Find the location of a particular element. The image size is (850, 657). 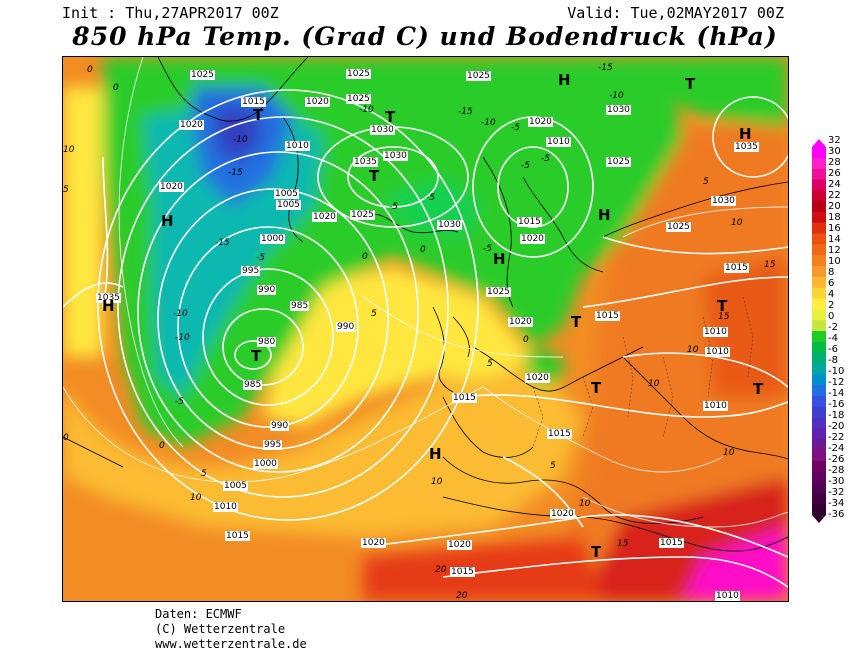

legend-arrow-bottom is located at coordinates (819, 519).